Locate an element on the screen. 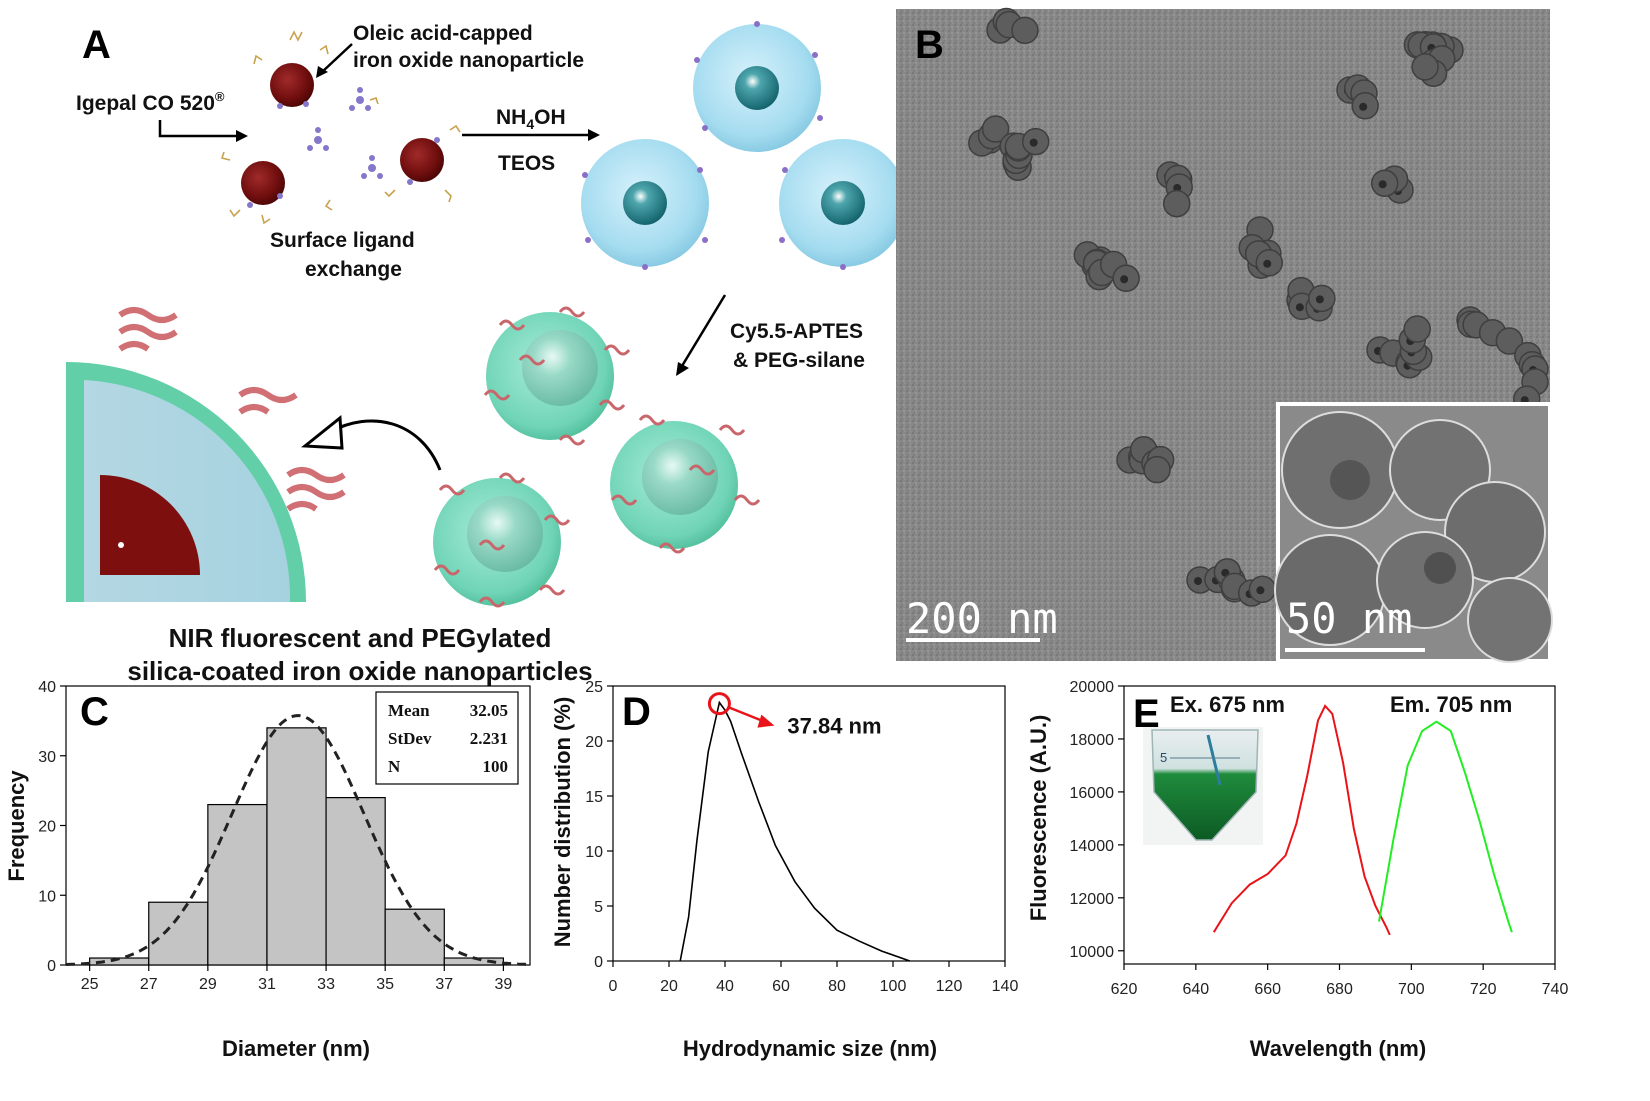  cutaway-peg-coils is located at coordinates (232, 409).